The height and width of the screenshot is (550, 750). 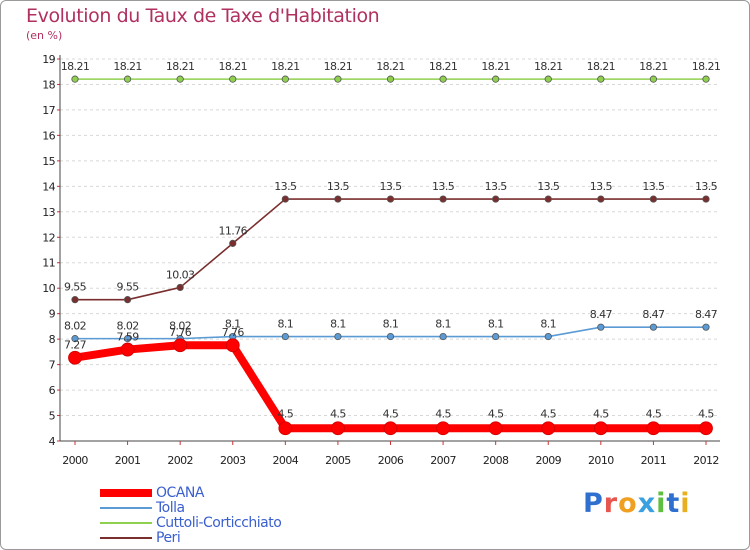 I want to click on y-tick-label: 15, so click(x=48, y=161).